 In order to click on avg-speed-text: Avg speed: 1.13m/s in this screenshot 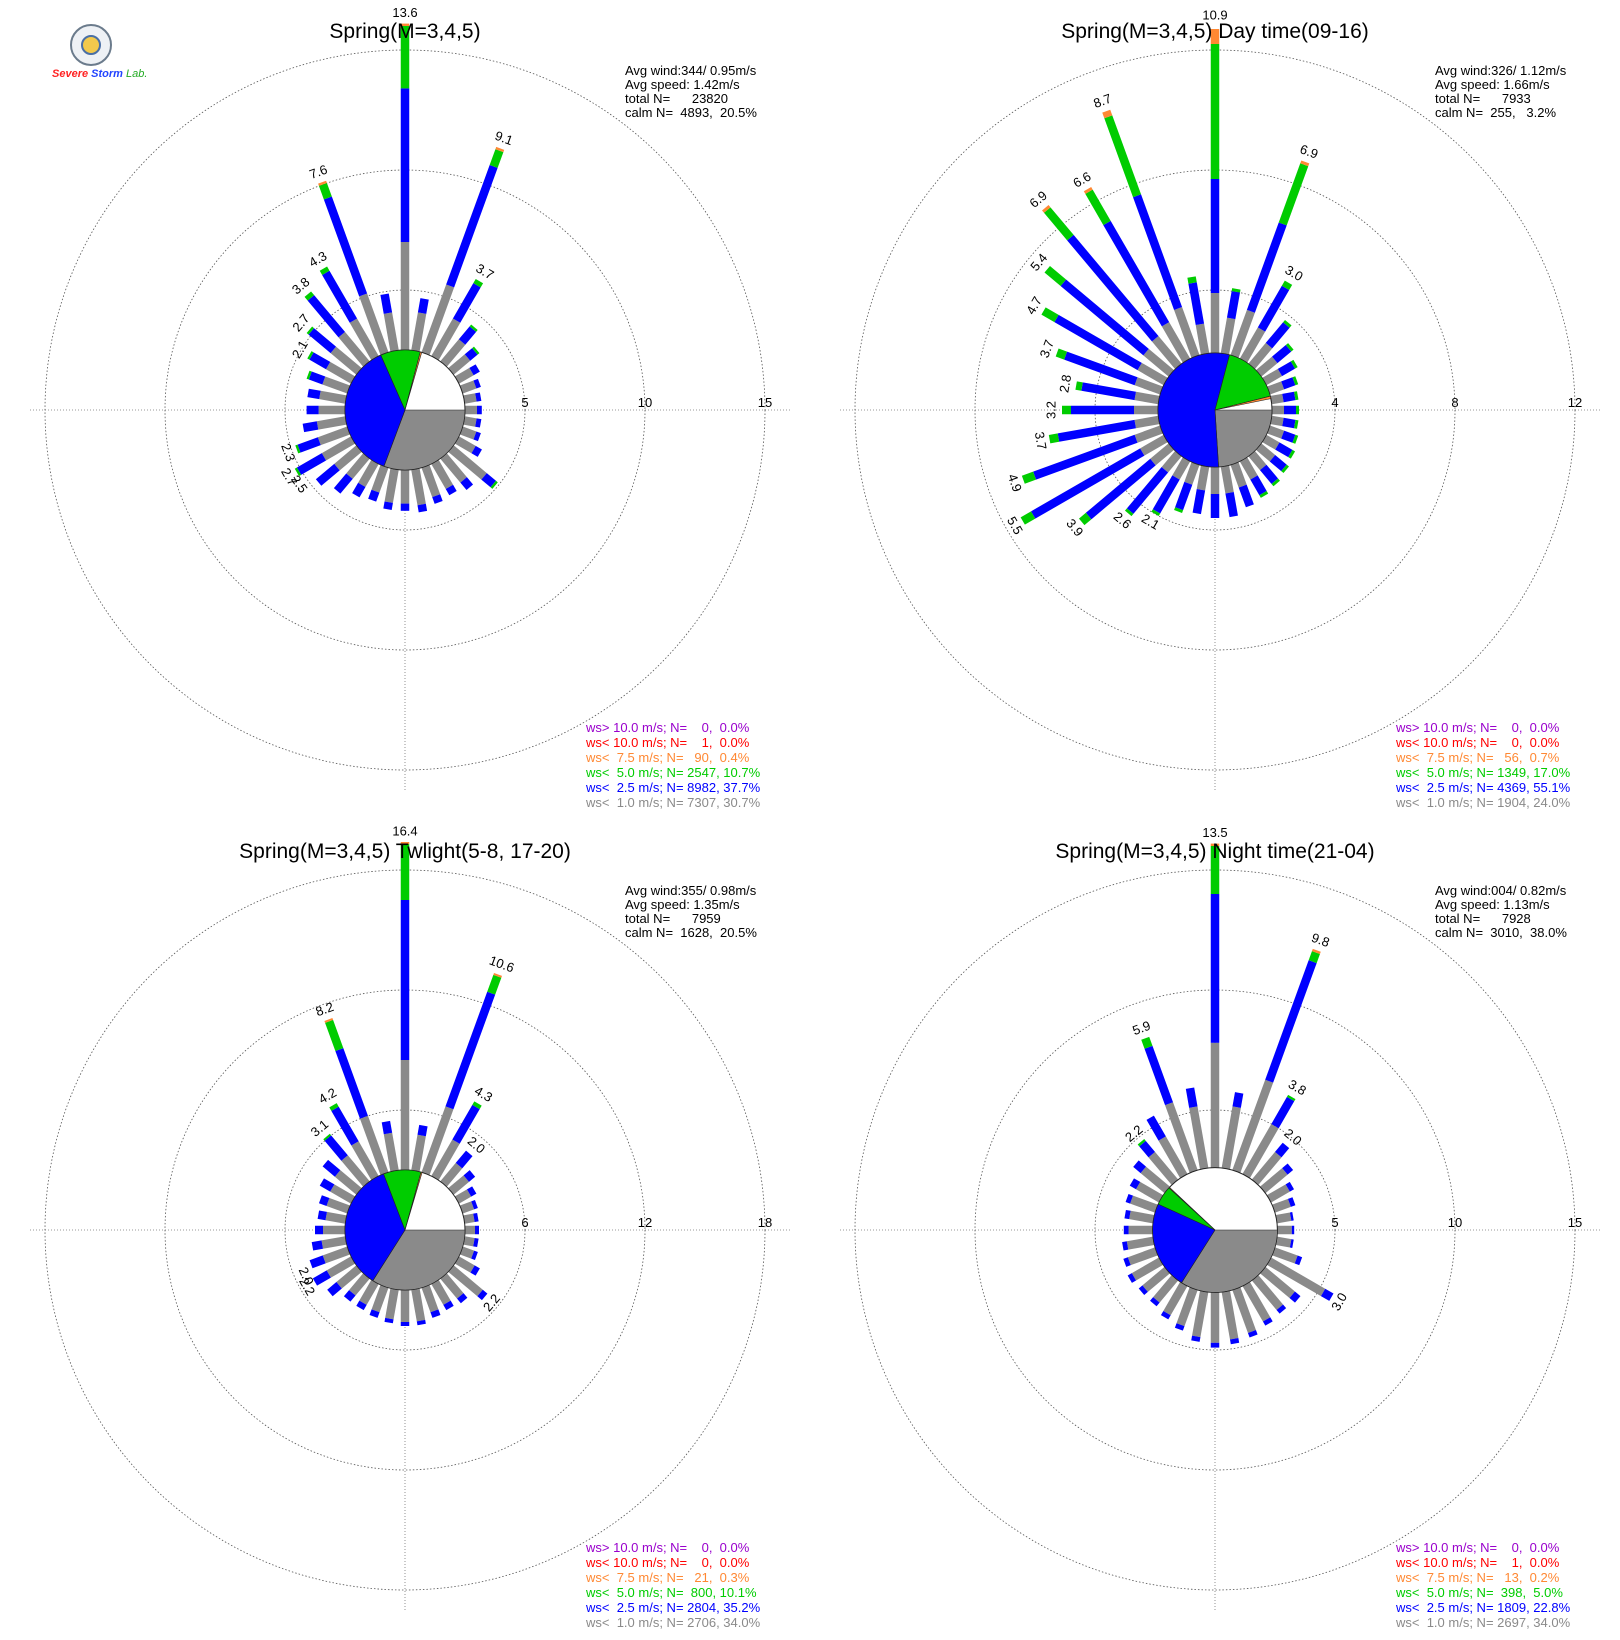, I will do `click(1492, 904)`.